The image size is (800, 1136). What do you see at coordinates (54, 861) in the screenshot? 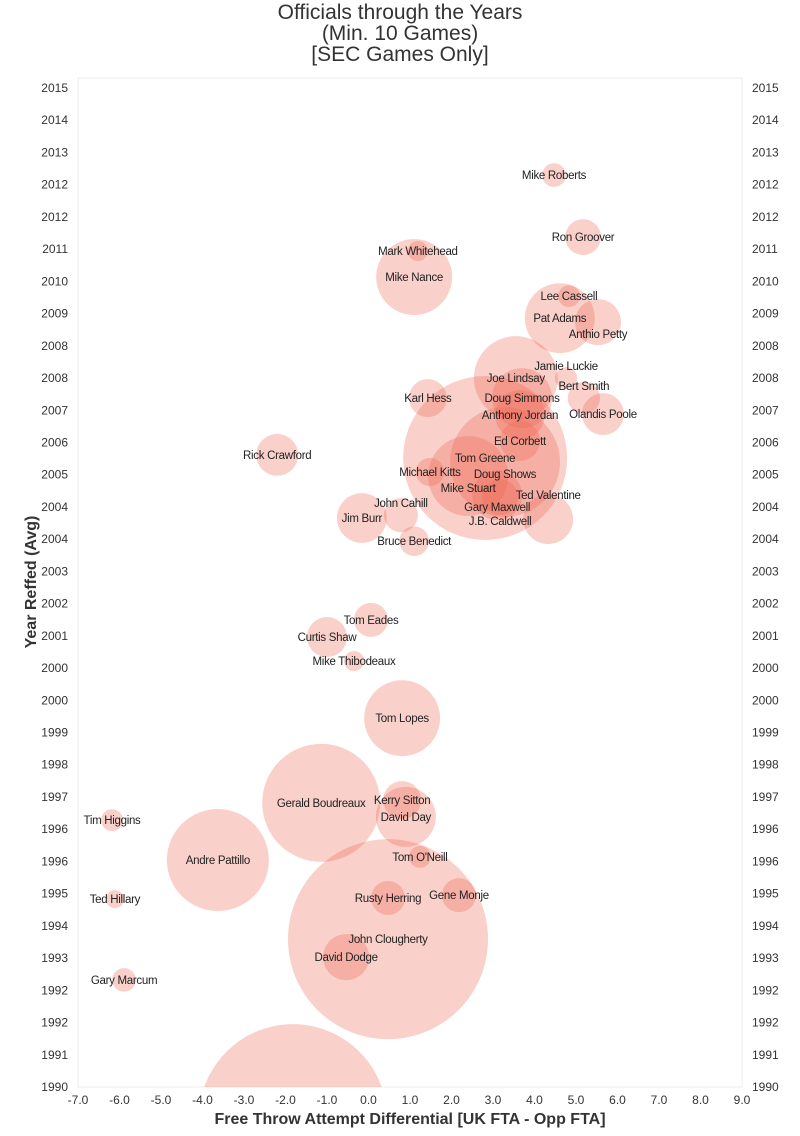
I see `y-tick-label-left: 1996` at bounding box center [54, 861].